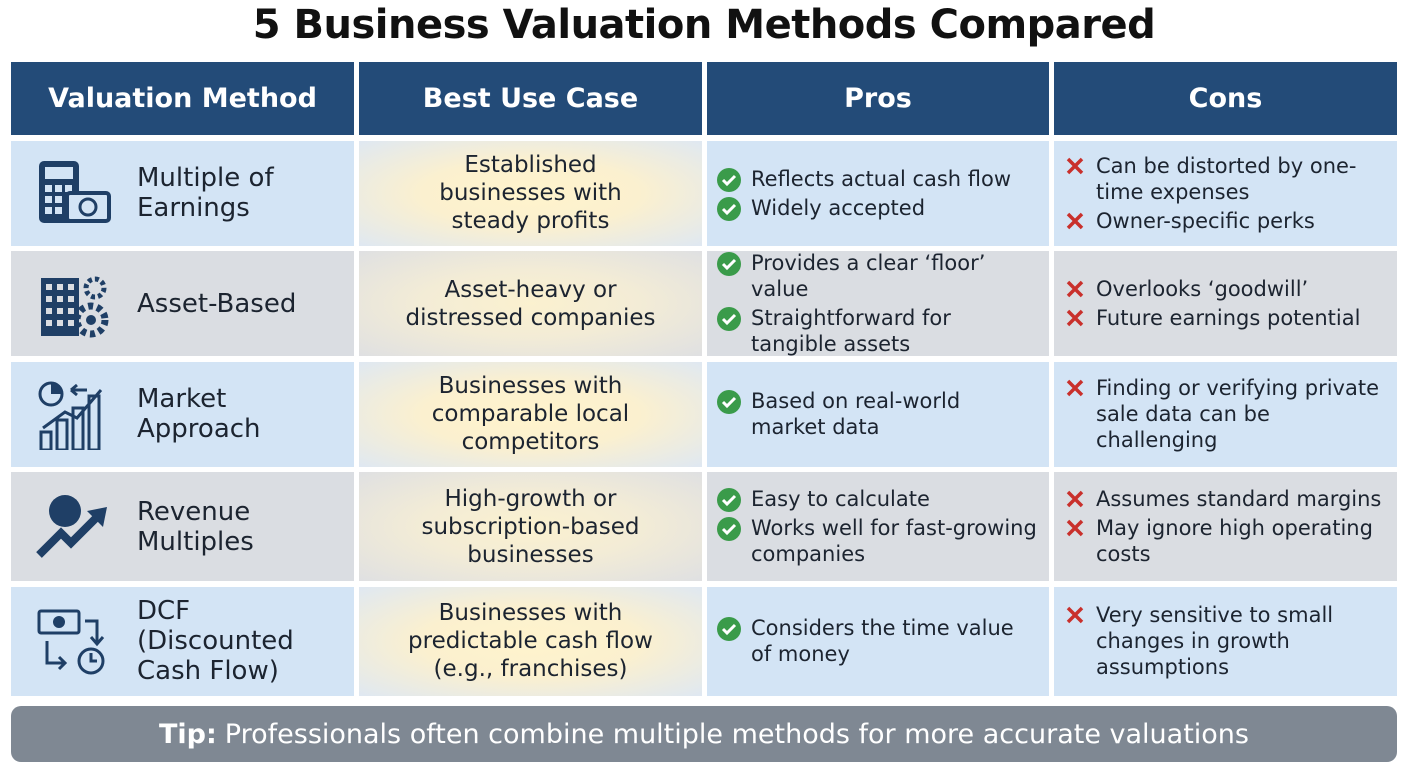 This screenshot has width=1408, height=768. What do you see at coordinates (530, 98) in the screenshot?
I see `column-header: Best Use Case` at bounding box center [530, 98].